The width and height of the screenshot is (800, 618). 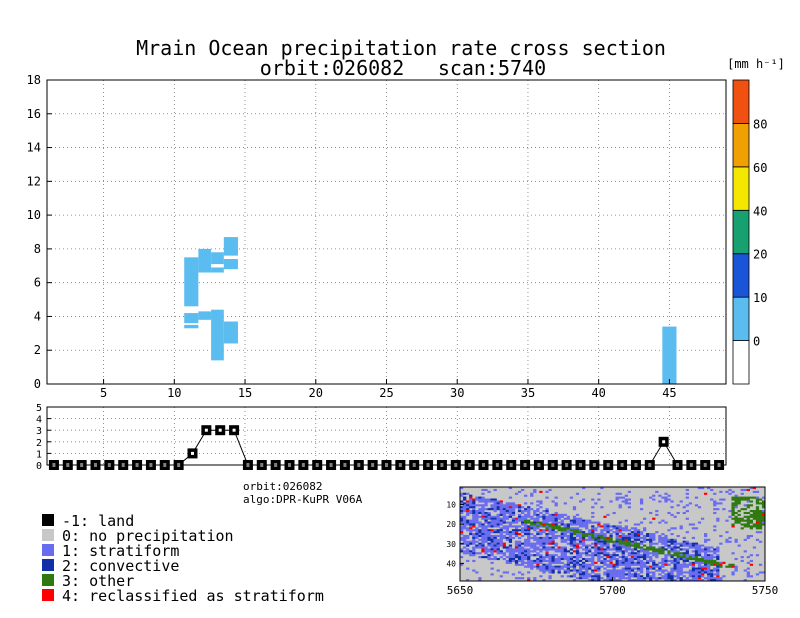 I want to click on legend-label: 4: reclassified as stratiform, so click(x=193, y=596).